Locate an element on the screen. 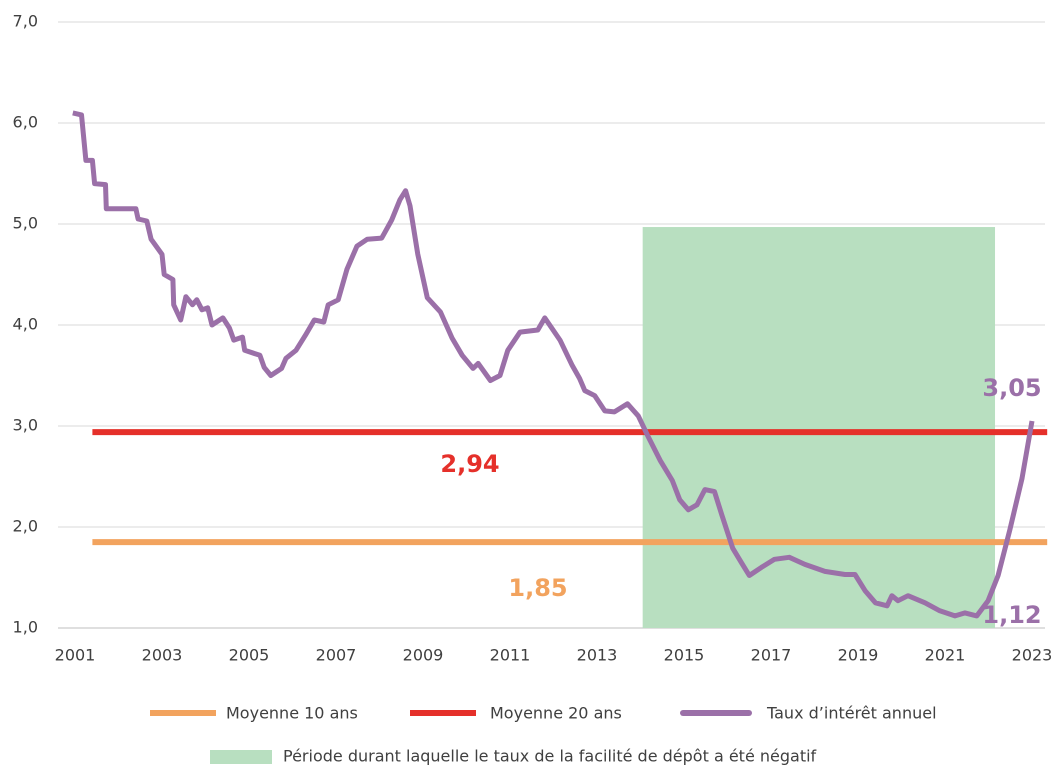 The height and width of the screenshot is (767, 1061). y-tick-label: 3,0 is located at coordinates (25, 425).